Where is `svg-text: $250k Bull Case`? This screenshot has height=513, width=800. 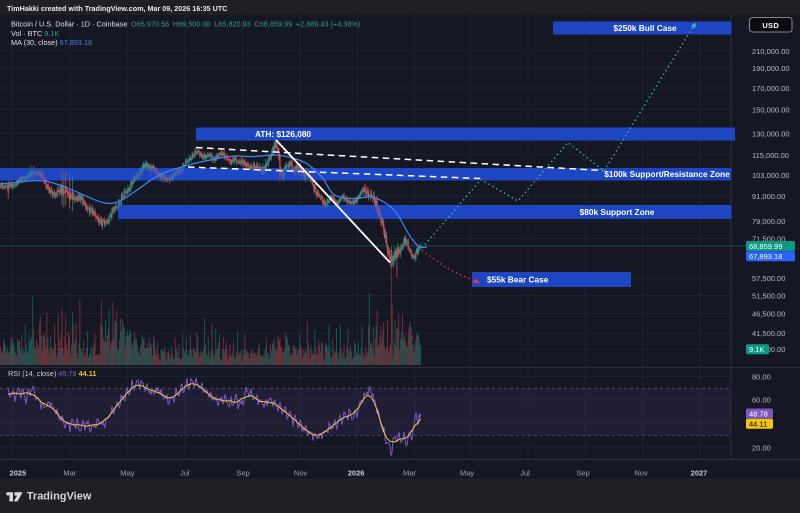 svg-text: $250k Bull Case is located at coordinates (645, 28).